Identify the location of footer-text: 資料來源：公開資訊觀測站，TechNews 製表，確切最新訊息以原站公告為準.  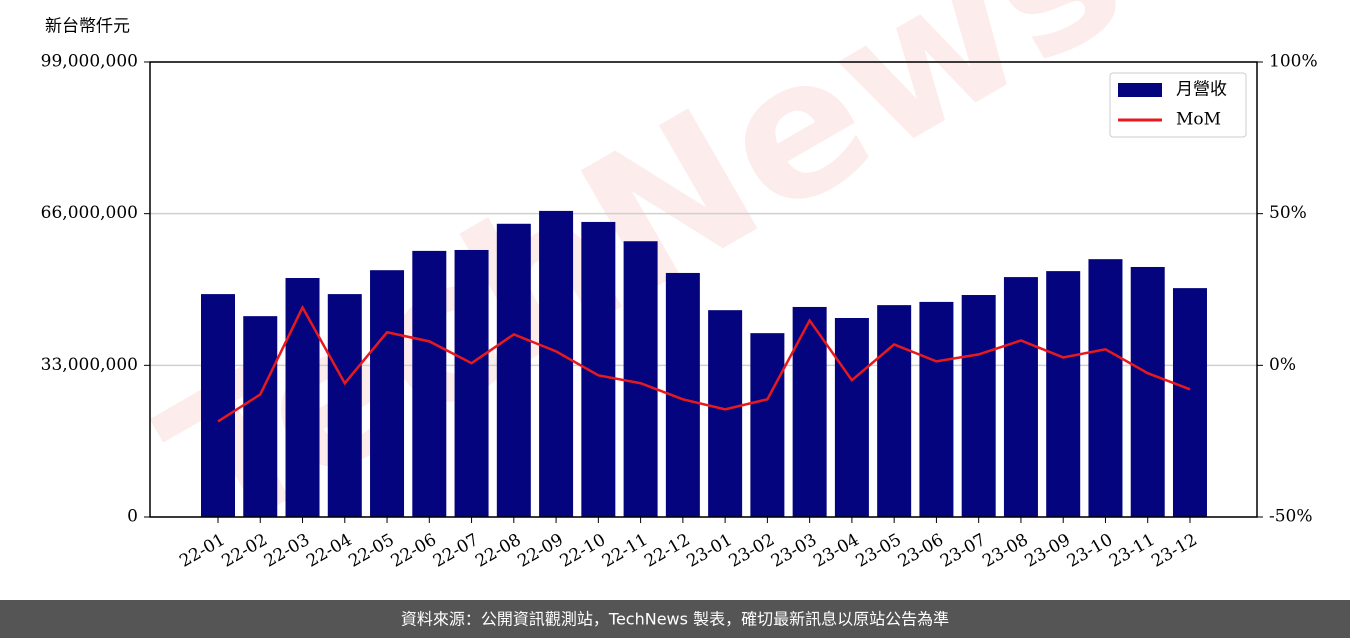
(675, 619).